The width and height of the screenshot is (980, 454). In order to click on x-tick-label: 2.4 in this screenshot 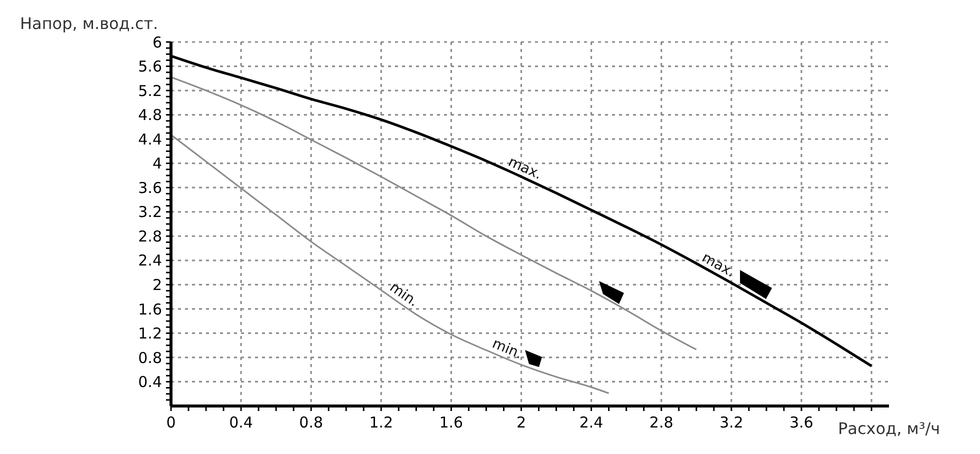, I will do `click(591, 423)`.